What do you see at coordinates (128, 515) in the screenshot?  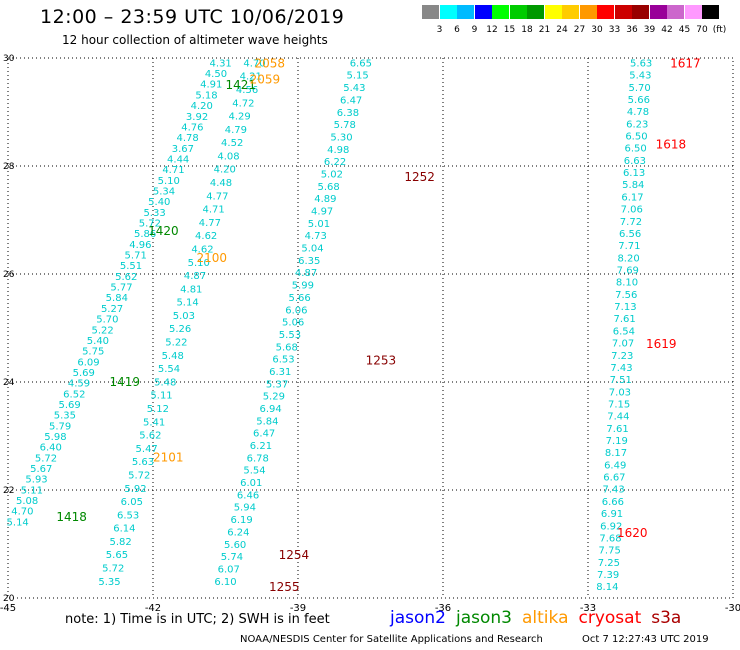 I see `swh-value-label: 6.53` at bounding box center [128, 515].